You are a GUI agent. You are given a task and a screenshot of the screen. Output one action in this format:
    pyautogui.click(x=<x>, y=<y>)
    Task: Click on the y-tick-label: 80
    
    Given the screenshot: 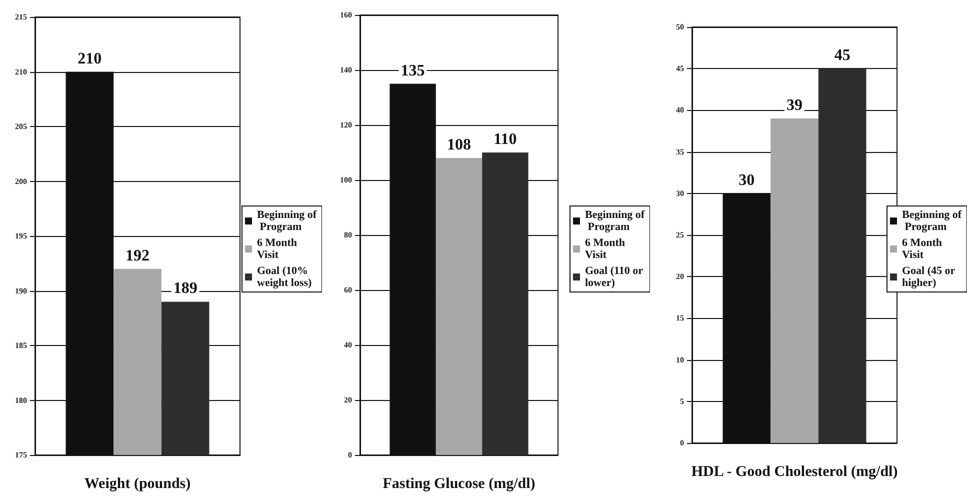 What is the action you would take?
    pyautogui.click(x=348, y=235)
    